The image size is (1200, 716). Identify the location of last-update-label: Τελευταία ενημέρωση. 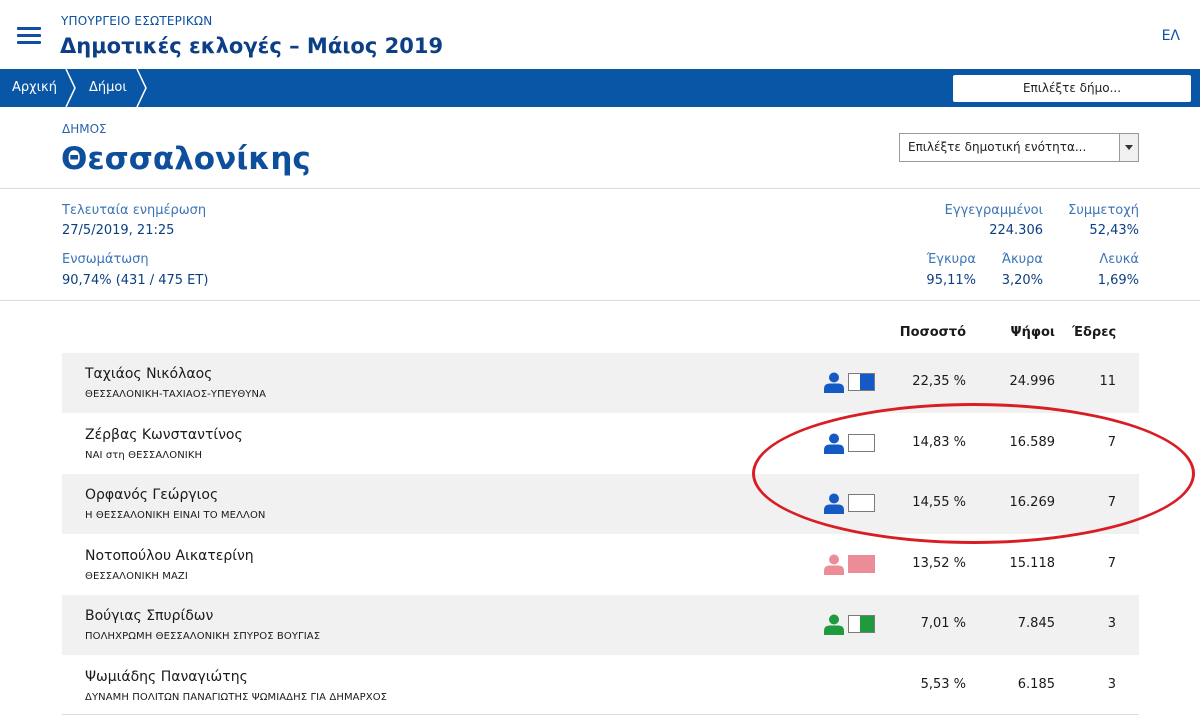
(134, 210).